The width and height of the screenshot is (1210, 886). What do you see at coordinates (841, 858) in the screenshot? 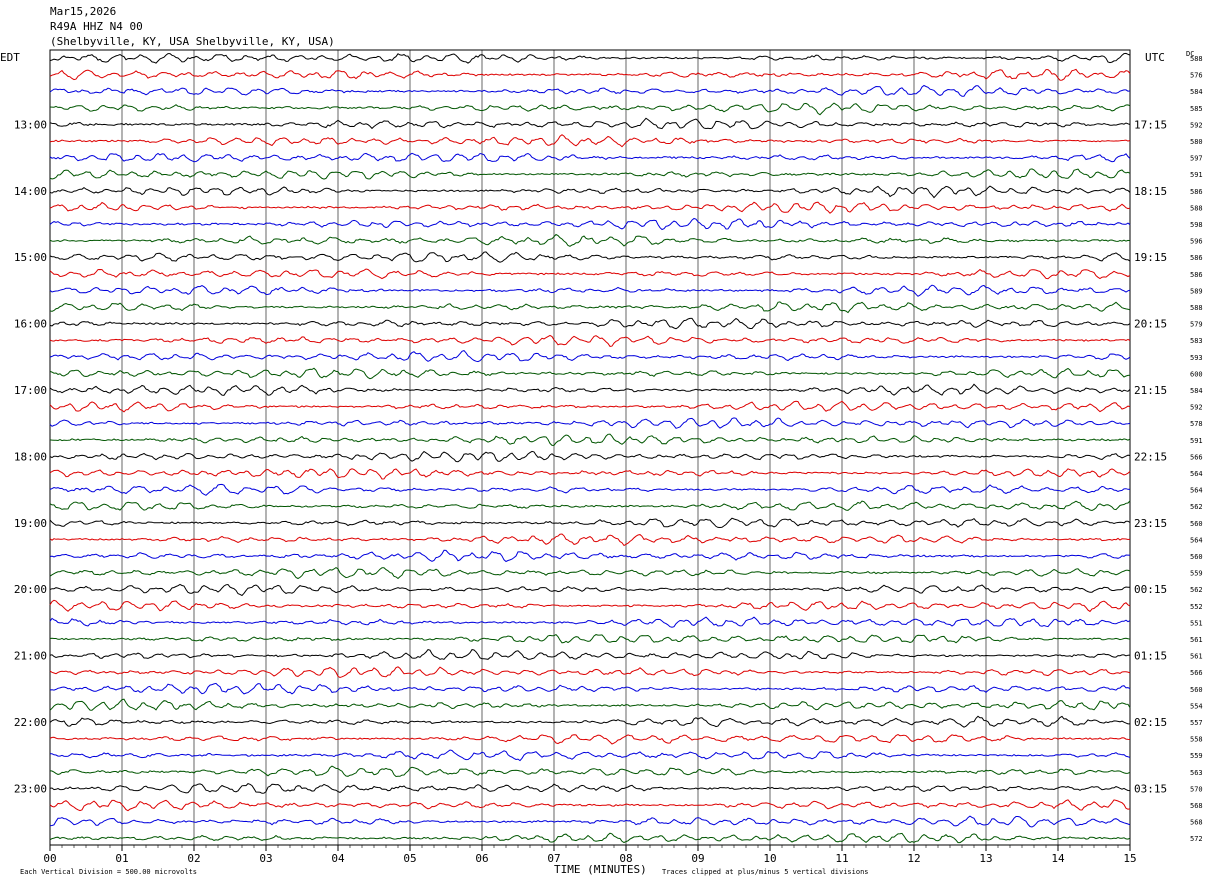
I see `x-tick-label: 11` at bounding box center [841, 858].